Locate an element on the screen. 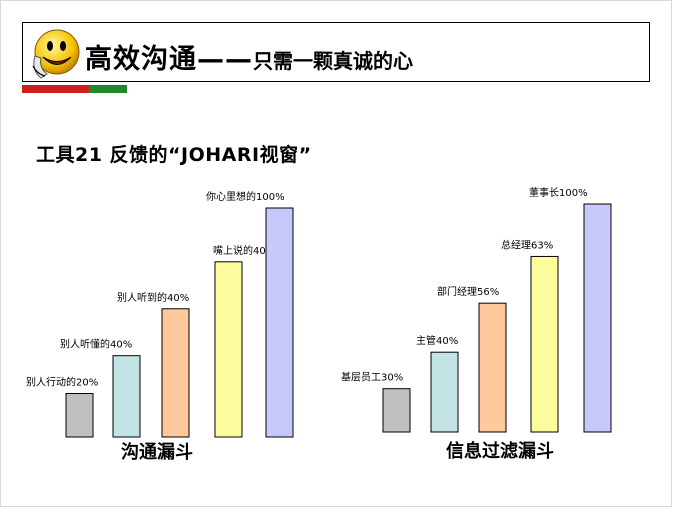 The image size is (674, 509). filter-bar-label-1: 基层员工30% is located at coordinates (372, 377).